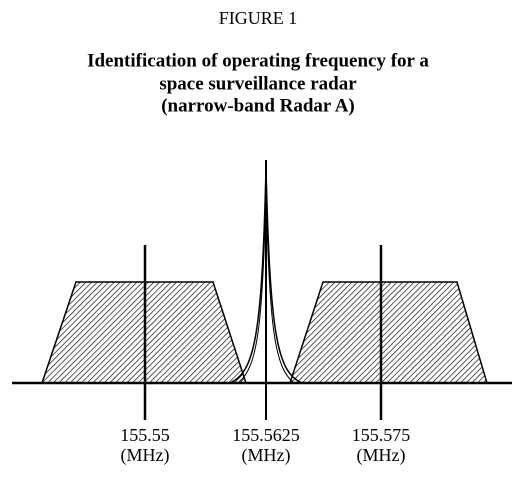 The width and height of the screenshot is (516, 477). Describe the element at coordinates (258, 105) in the screenshot. I see `title-line: (narrow-band Radar A)` at that location.